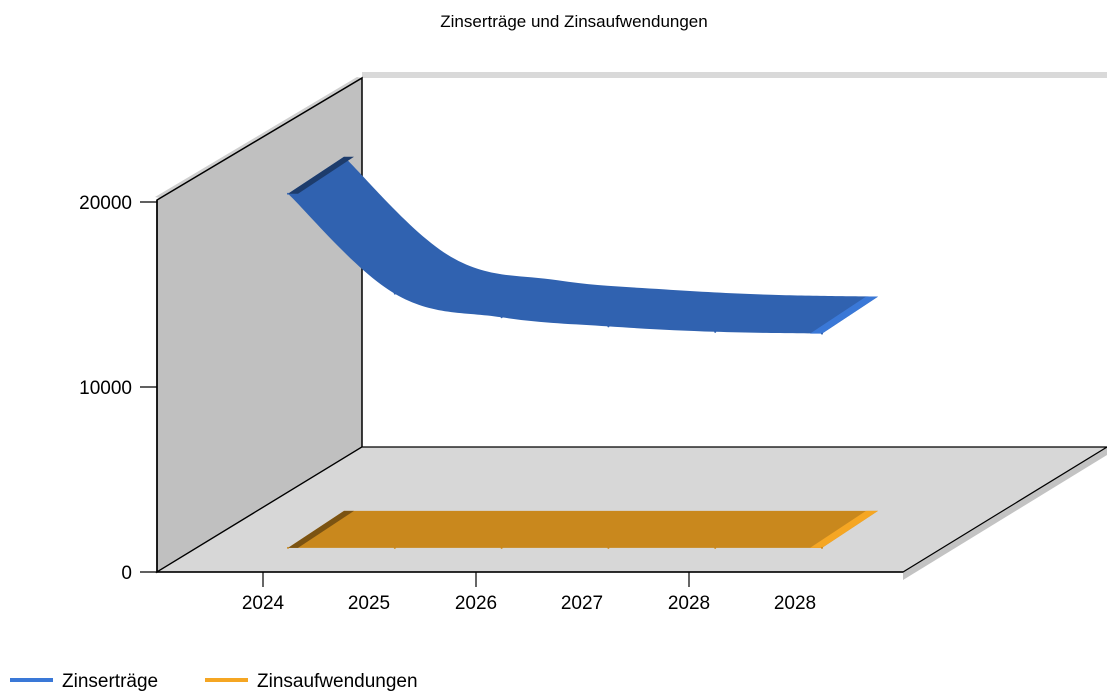  I want to click on legend-label-zinsertraege: Zinserträge, so click(110, 681).